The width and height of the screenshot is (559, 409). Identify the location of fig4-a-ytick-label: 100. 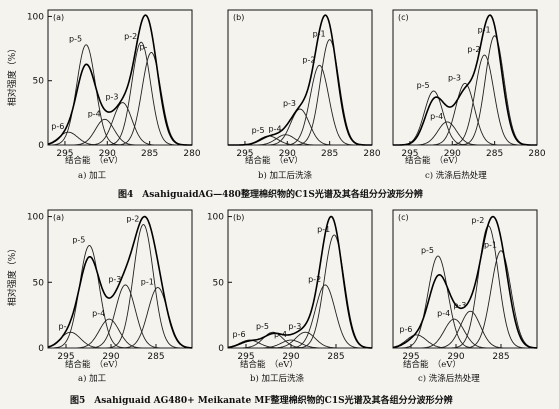
(35, 17).